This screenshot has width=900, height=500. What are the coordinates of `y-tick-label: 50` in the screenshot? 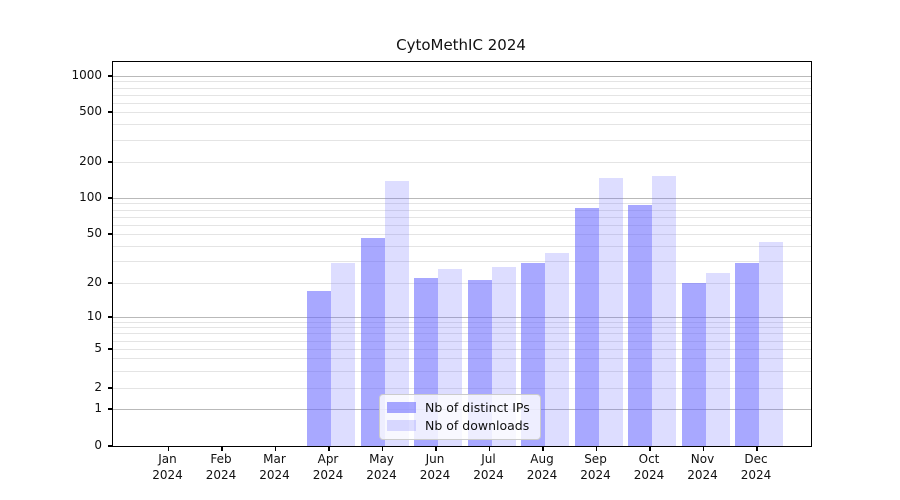 It's located at (94, 233).